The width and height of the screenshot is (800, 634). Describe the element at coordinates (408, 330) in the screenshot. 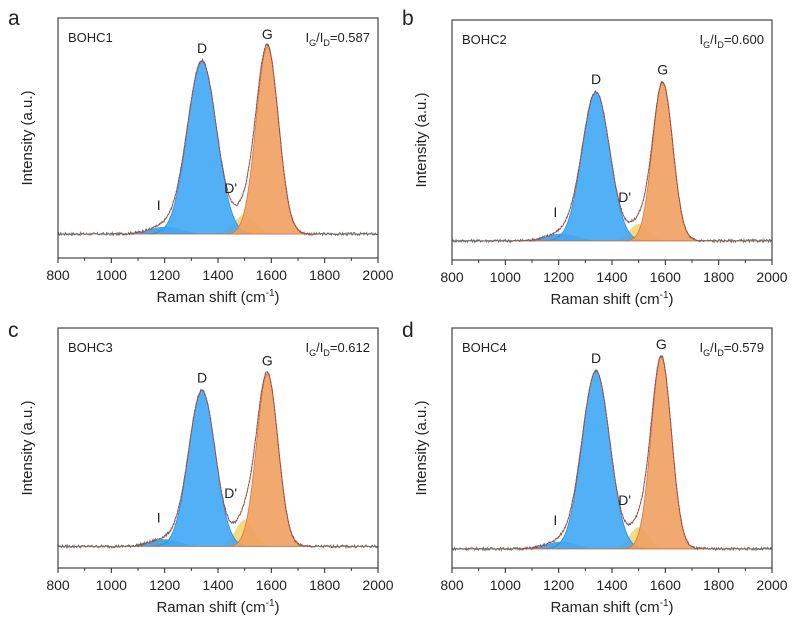

I see `panel-letter: d` at that location.